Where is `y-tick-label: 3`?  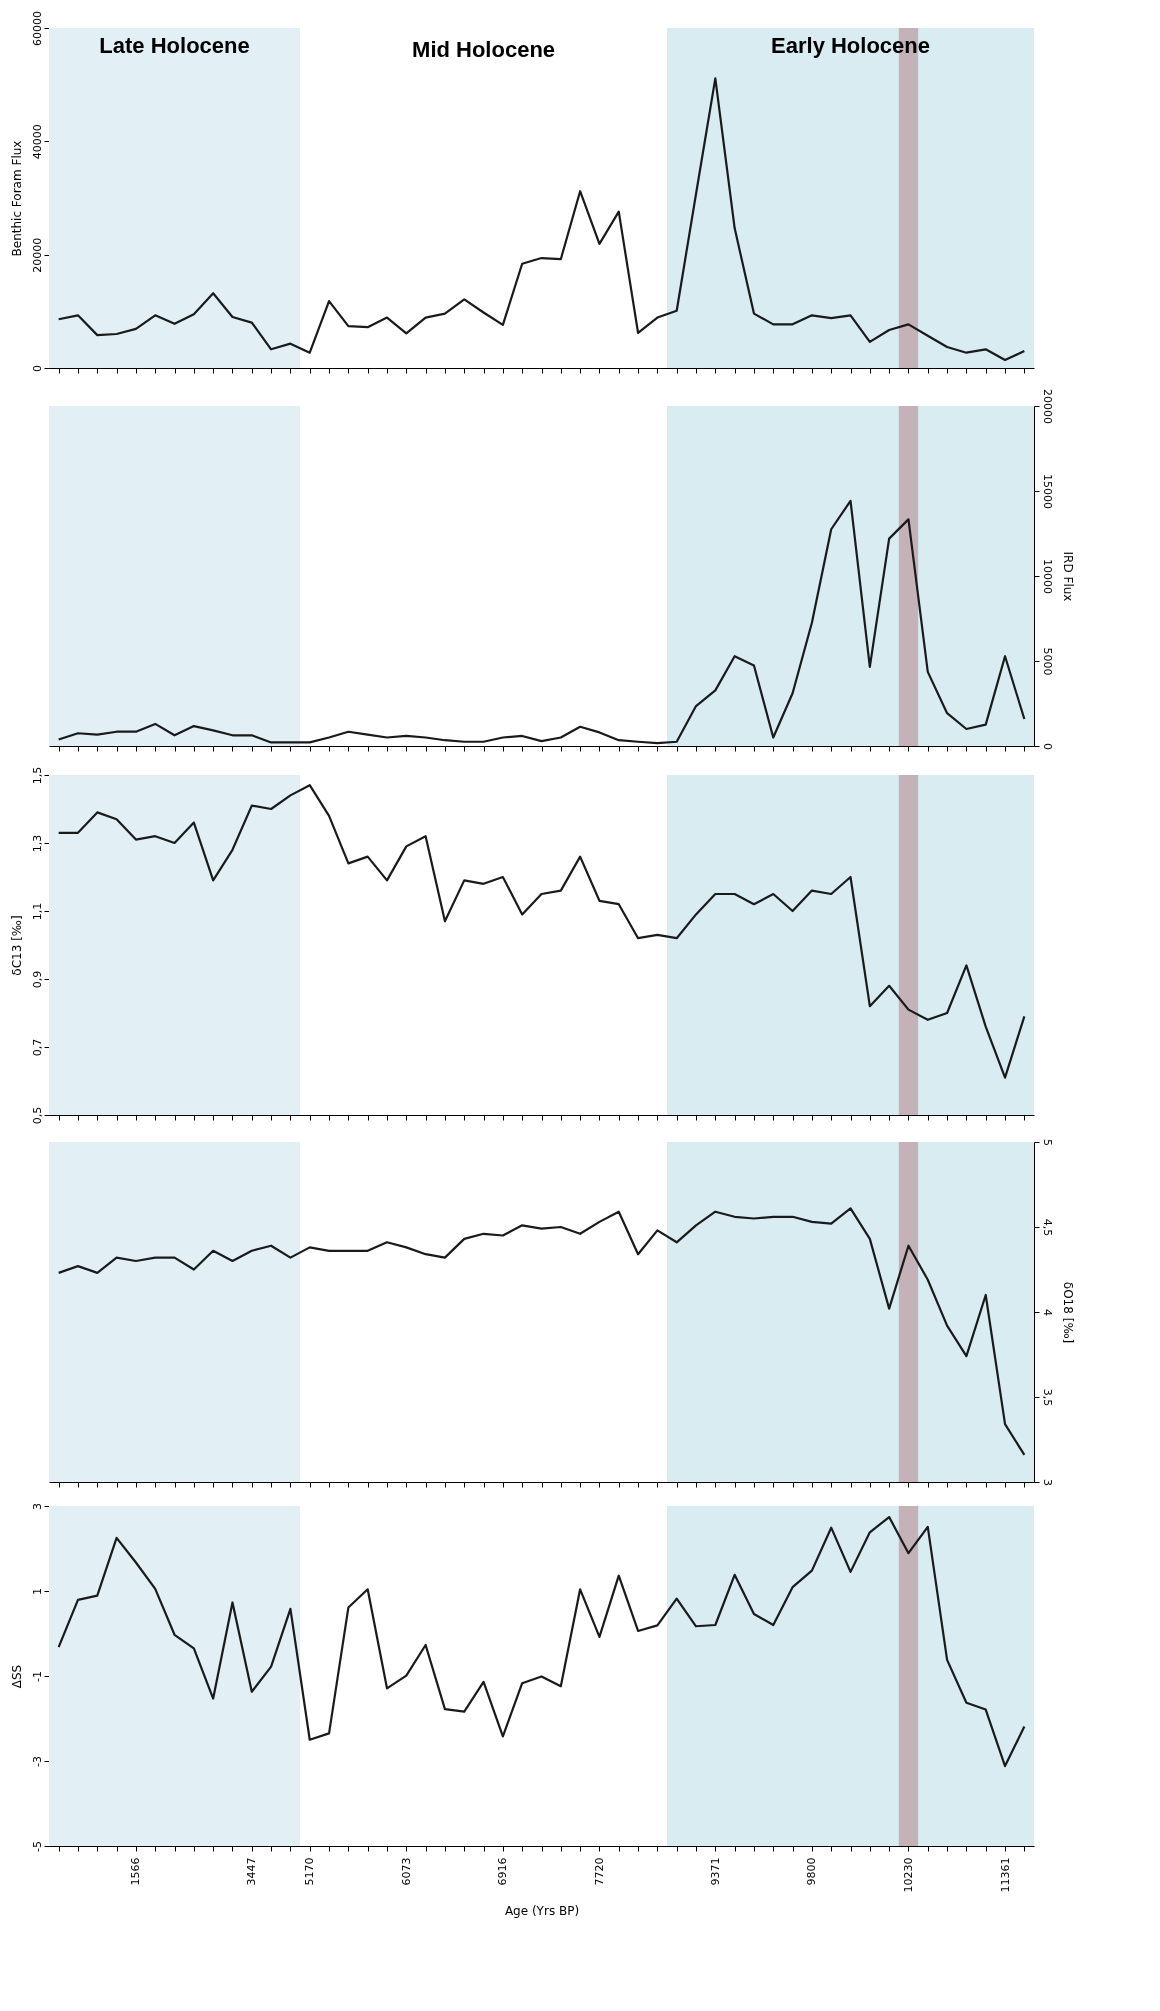 y-tick-label: 3 is located at coordinates (37, 1506).